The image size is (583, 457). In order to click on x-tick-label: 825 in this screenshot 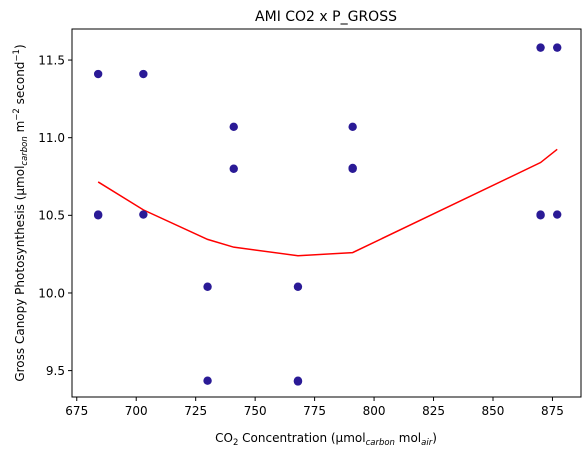, I will do `click(433, 411)`.